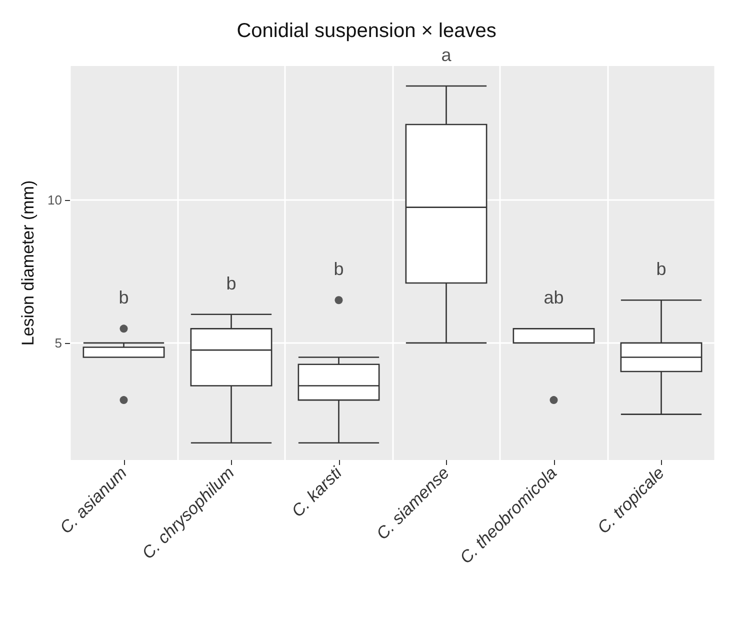 The width and height of the screenshot is (733, 617). I want to click on text: a, so click(446, 54).